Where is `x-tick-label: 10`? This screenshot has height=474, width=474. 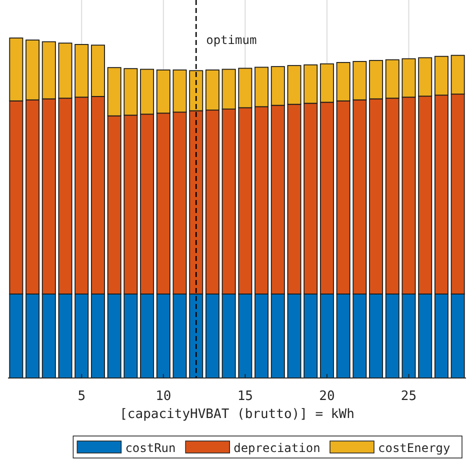 x-tick-label: 10 is located at coordinates (164, 396).